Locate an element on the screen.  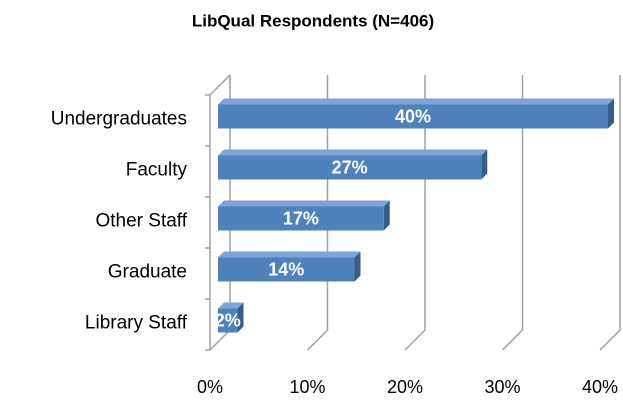
y-tick-label: Other Staff is located at coordinates (141, 221).